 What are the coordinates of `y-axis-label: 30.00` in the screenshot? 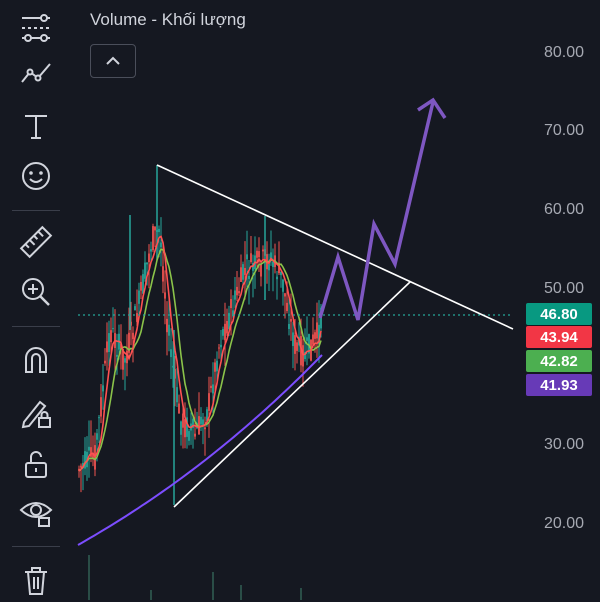 It's located at (563, 444).